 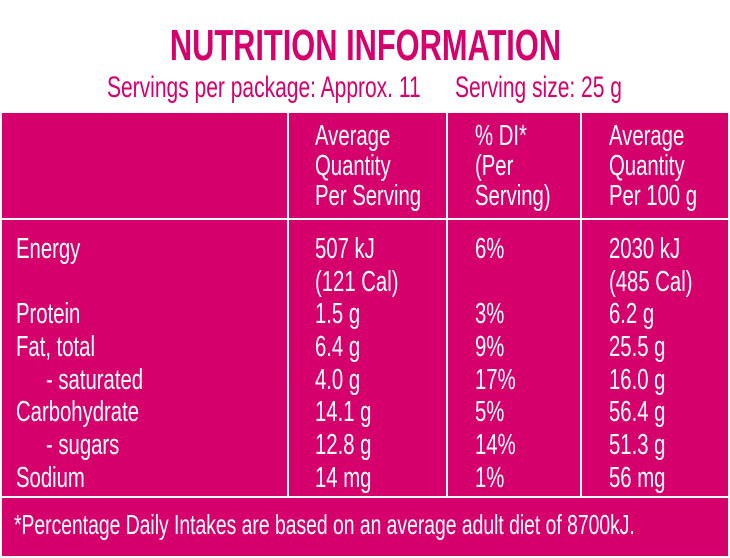 What do you see at coordinates (668, 380) in the screenshot?
I see `per-100g-value-line: 16.0 g` at bounding box center [668, 380].